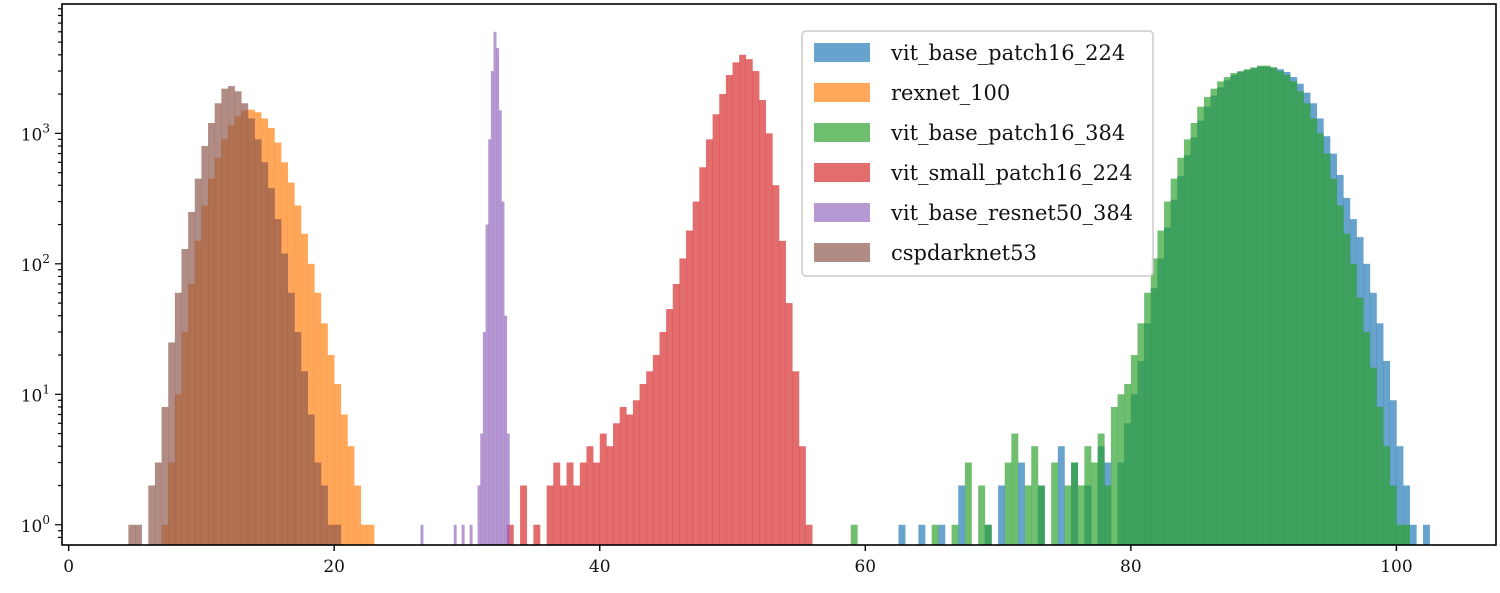  I want to click on x-axis: 0 20 40 60 80 100, so click(738, 561).